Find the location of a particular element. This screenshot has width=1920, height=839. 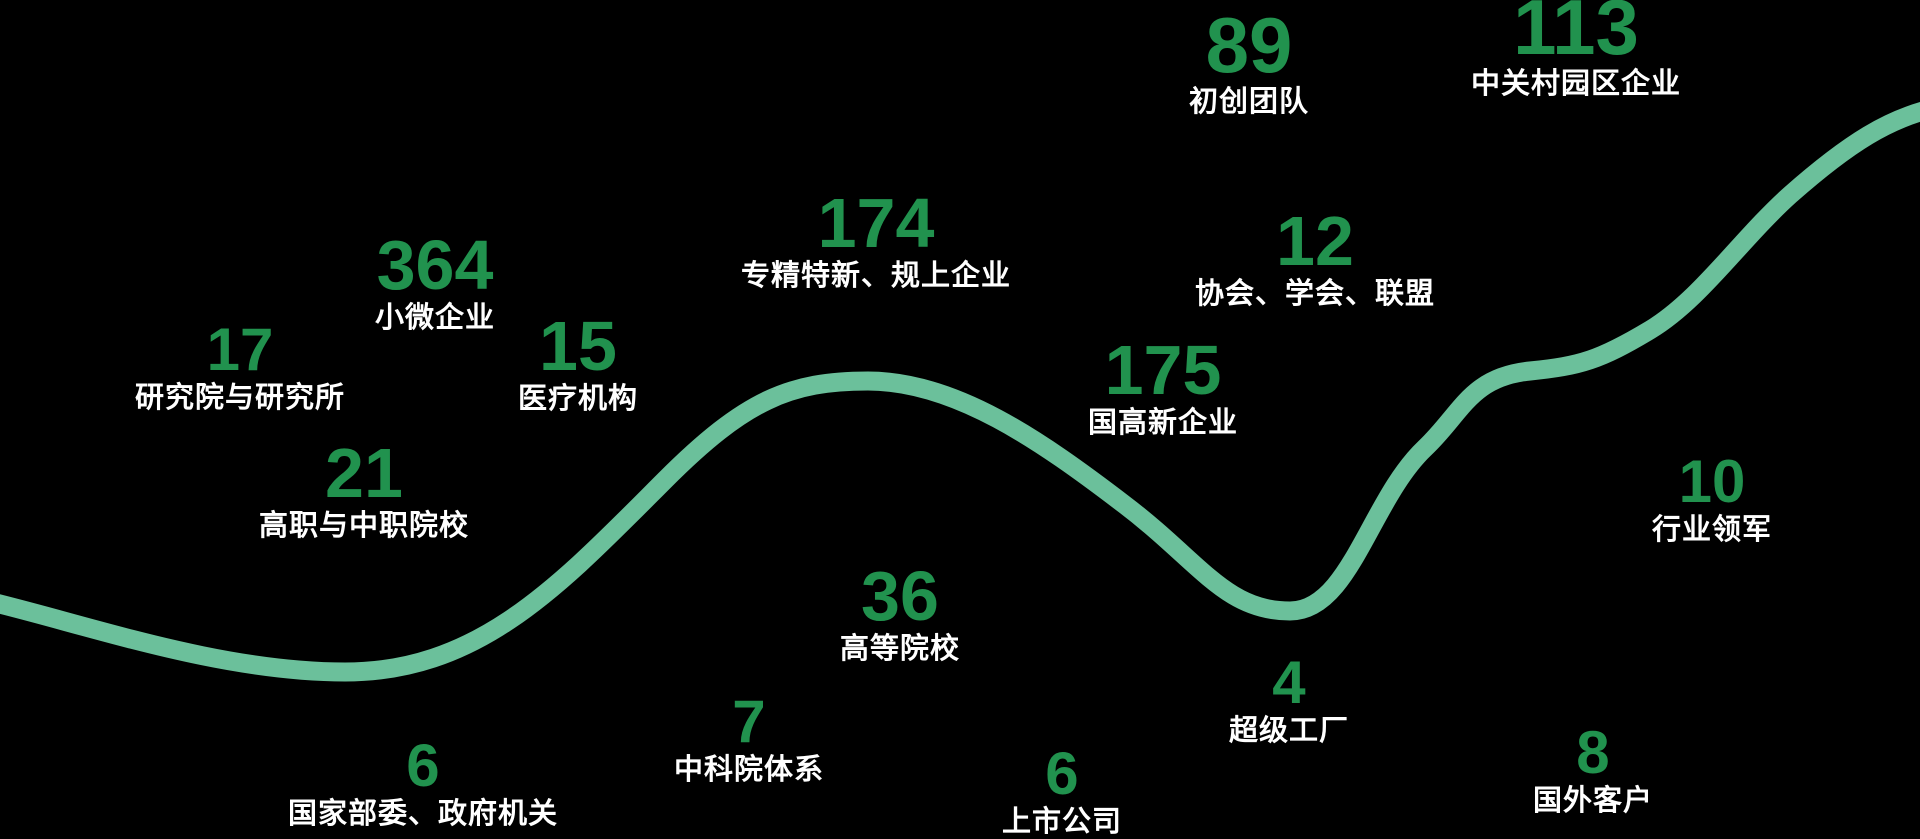

stat-listed-companies: 6 上市公司 is located at coordinates (1062, 791).